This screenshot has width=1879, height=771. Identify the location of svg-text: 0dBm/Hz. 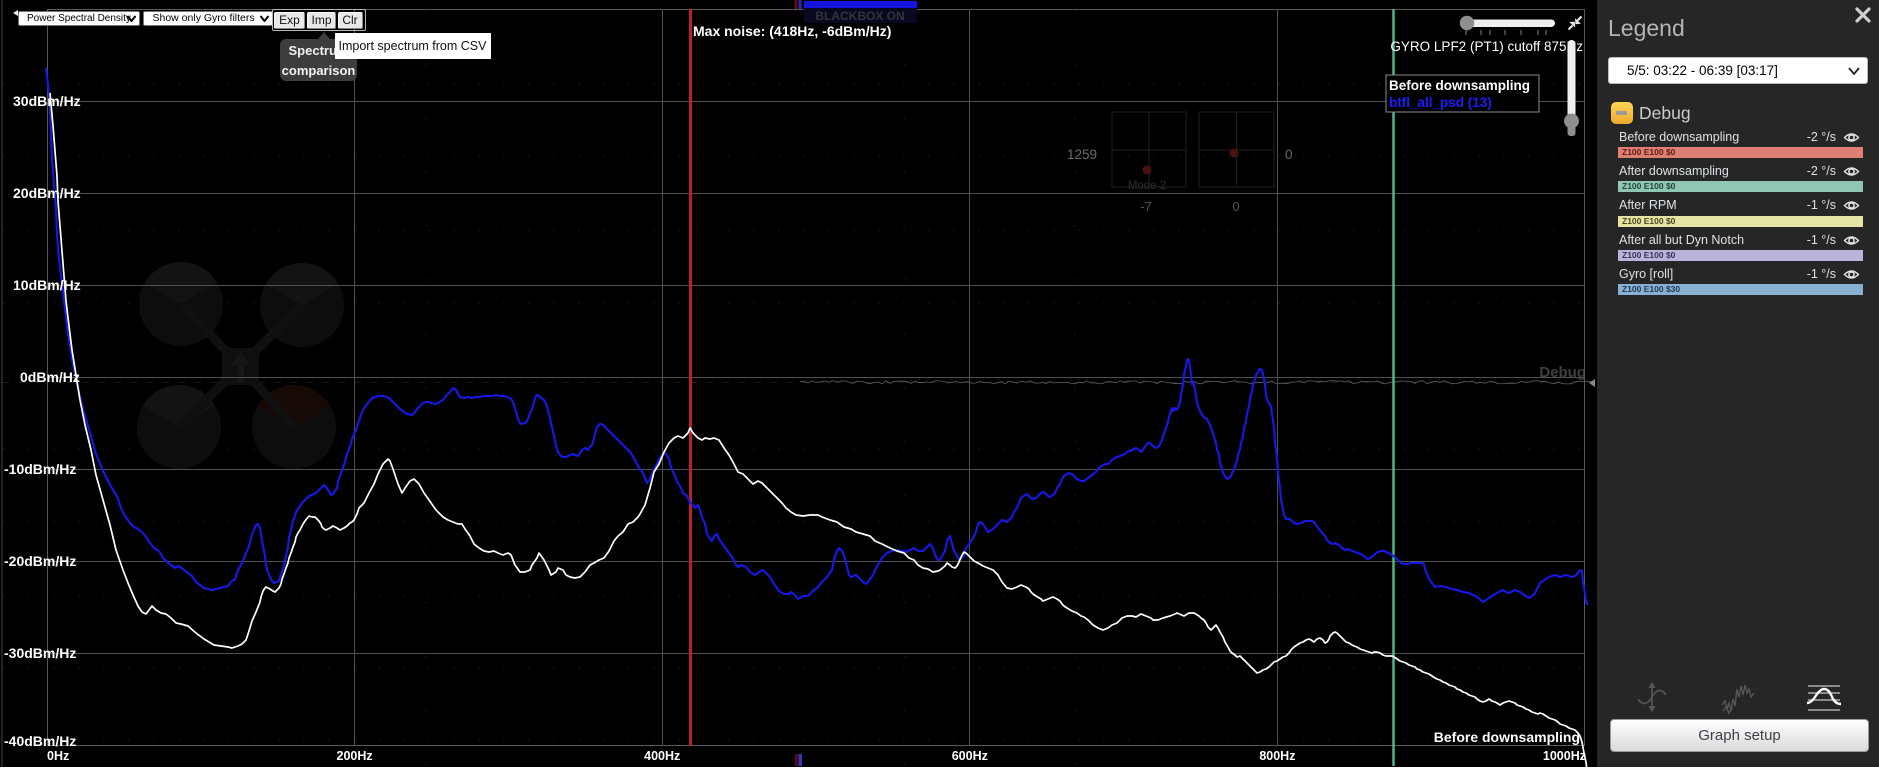
(50, 377).